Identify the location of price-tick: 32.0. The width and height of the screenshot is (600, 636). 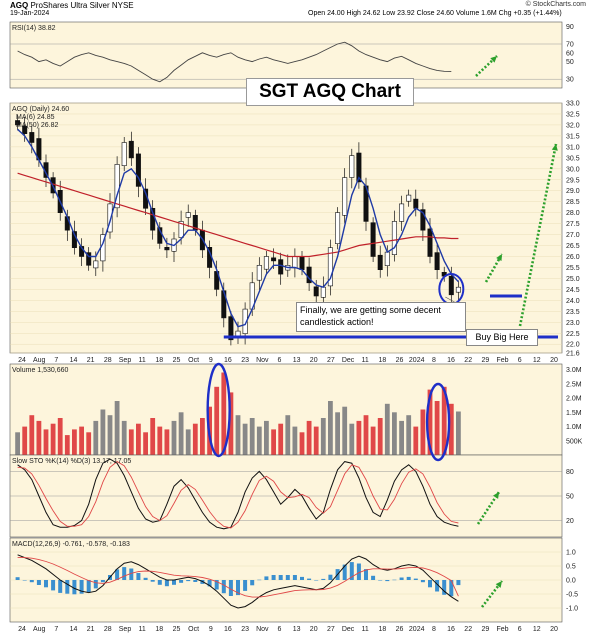
(573, 125).